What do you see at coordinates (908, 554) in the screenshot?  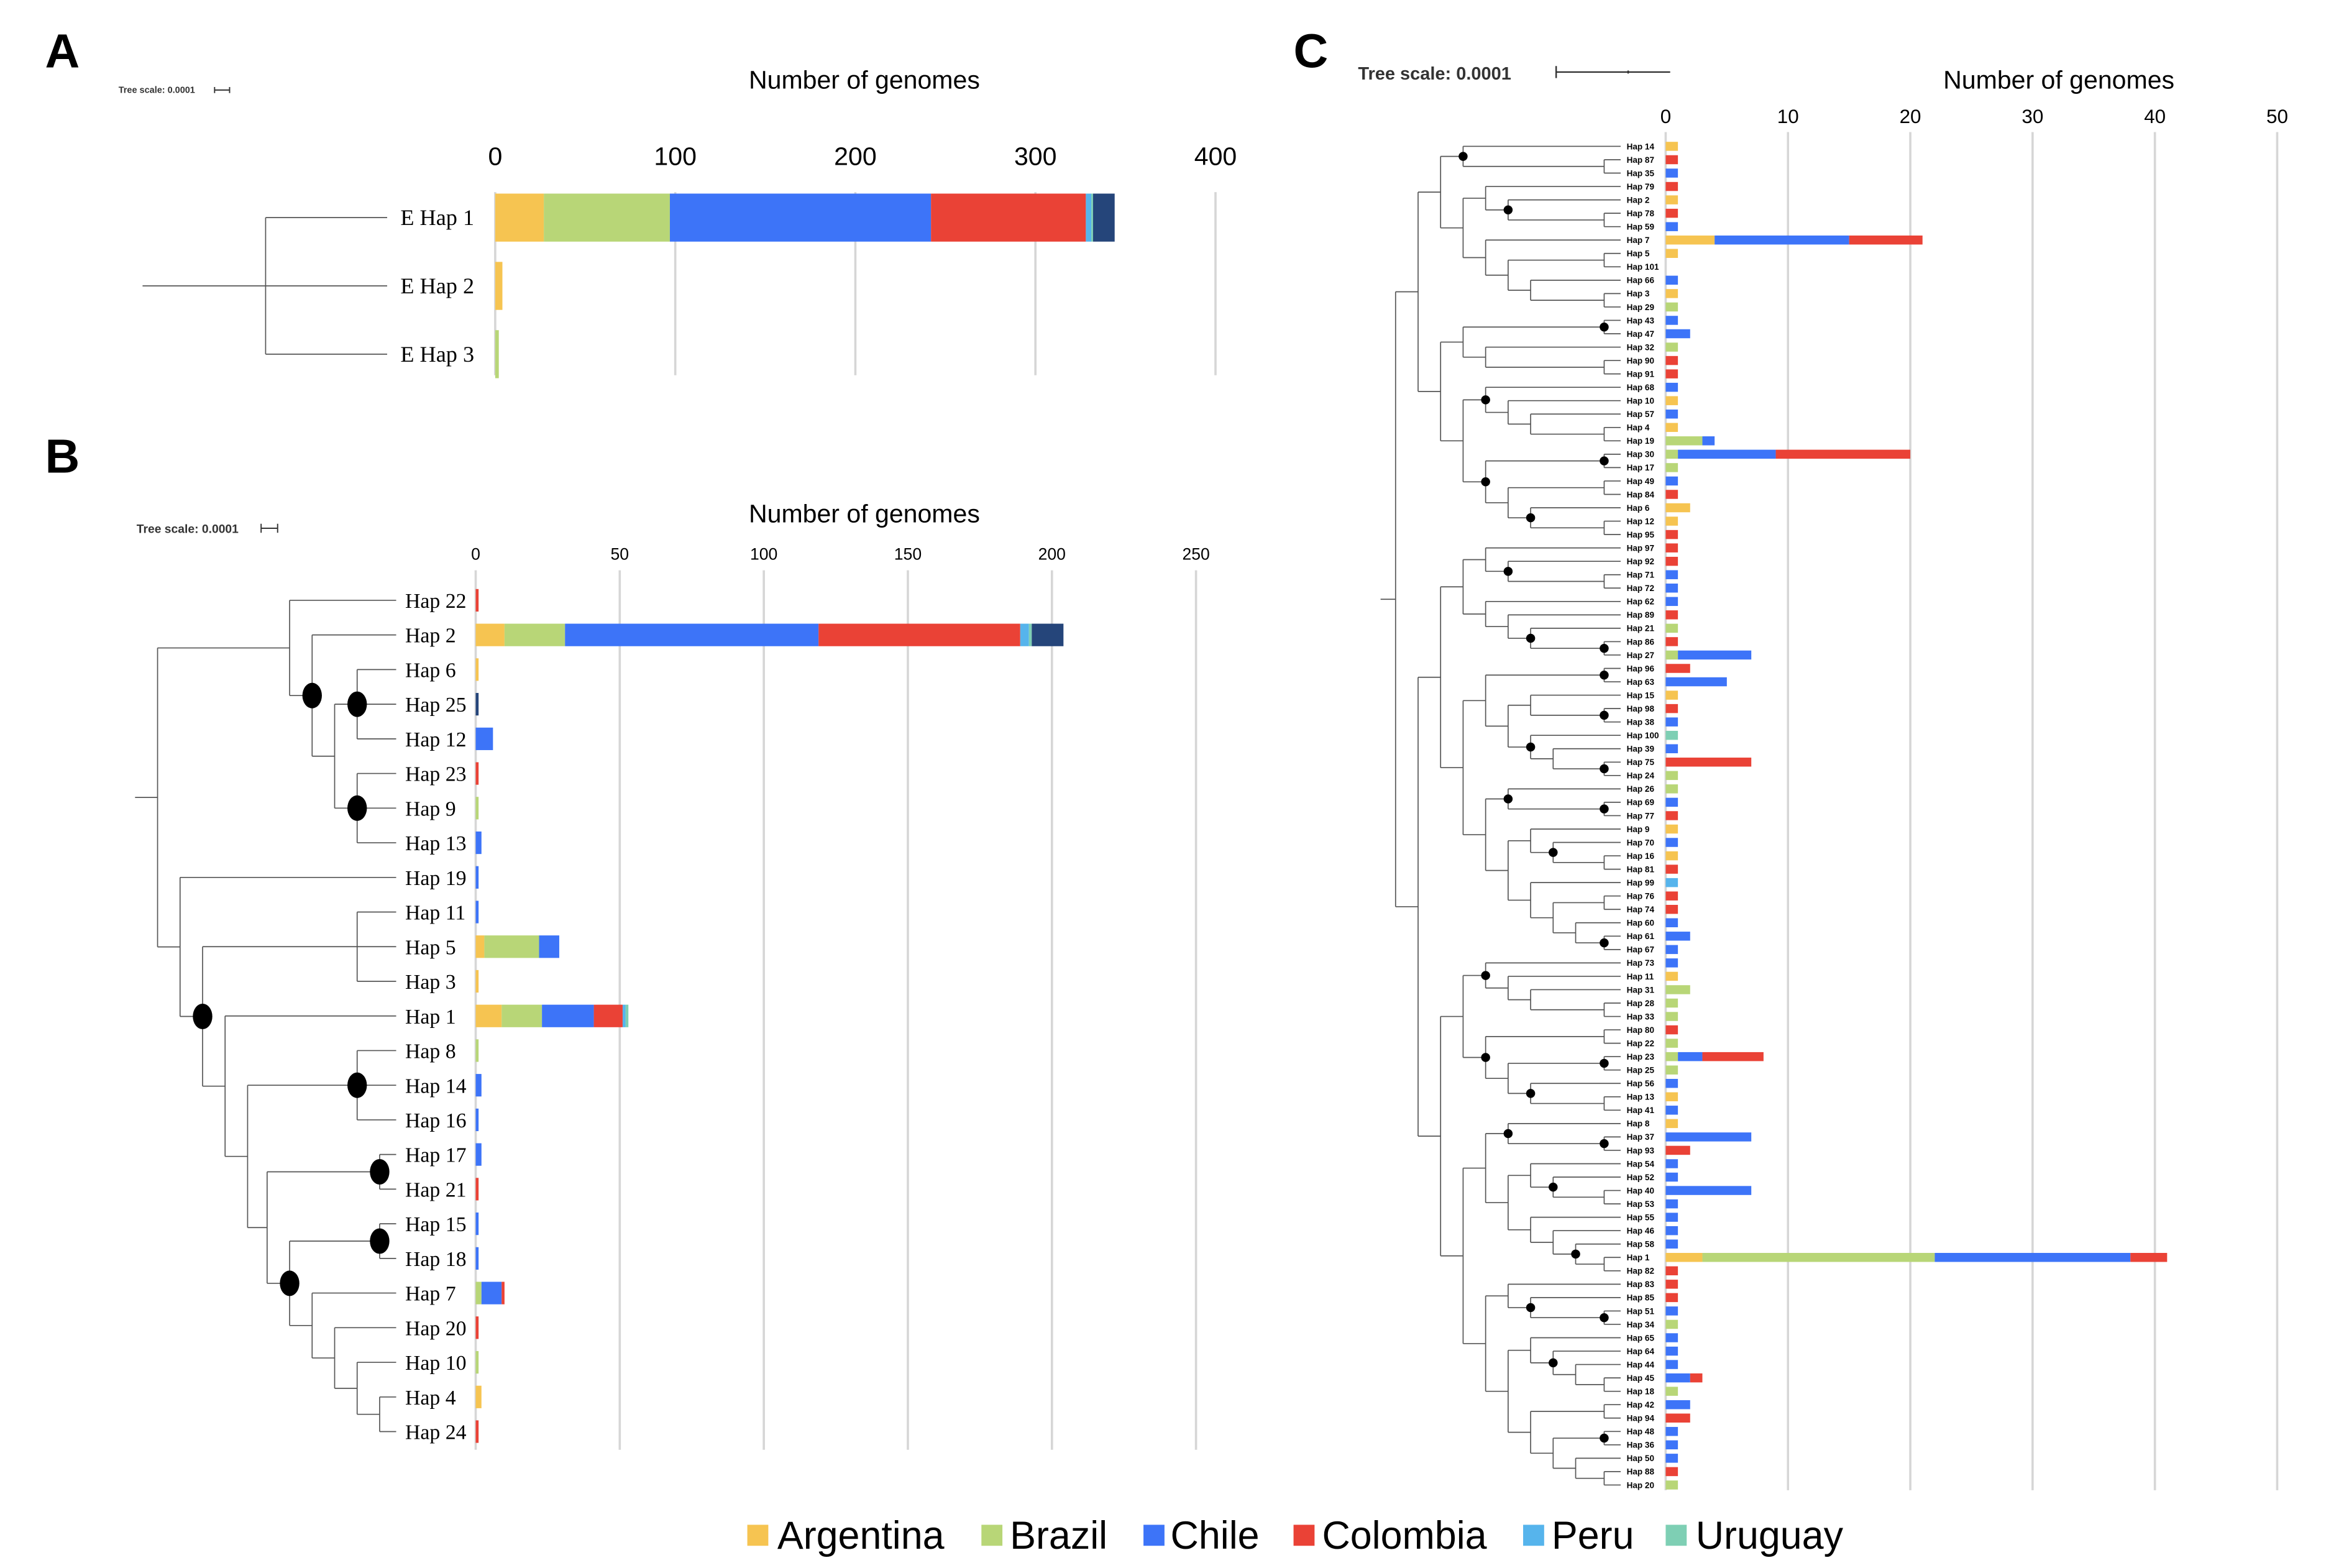 I see `x-tick-label: 150` at bounding box center [908, 554].